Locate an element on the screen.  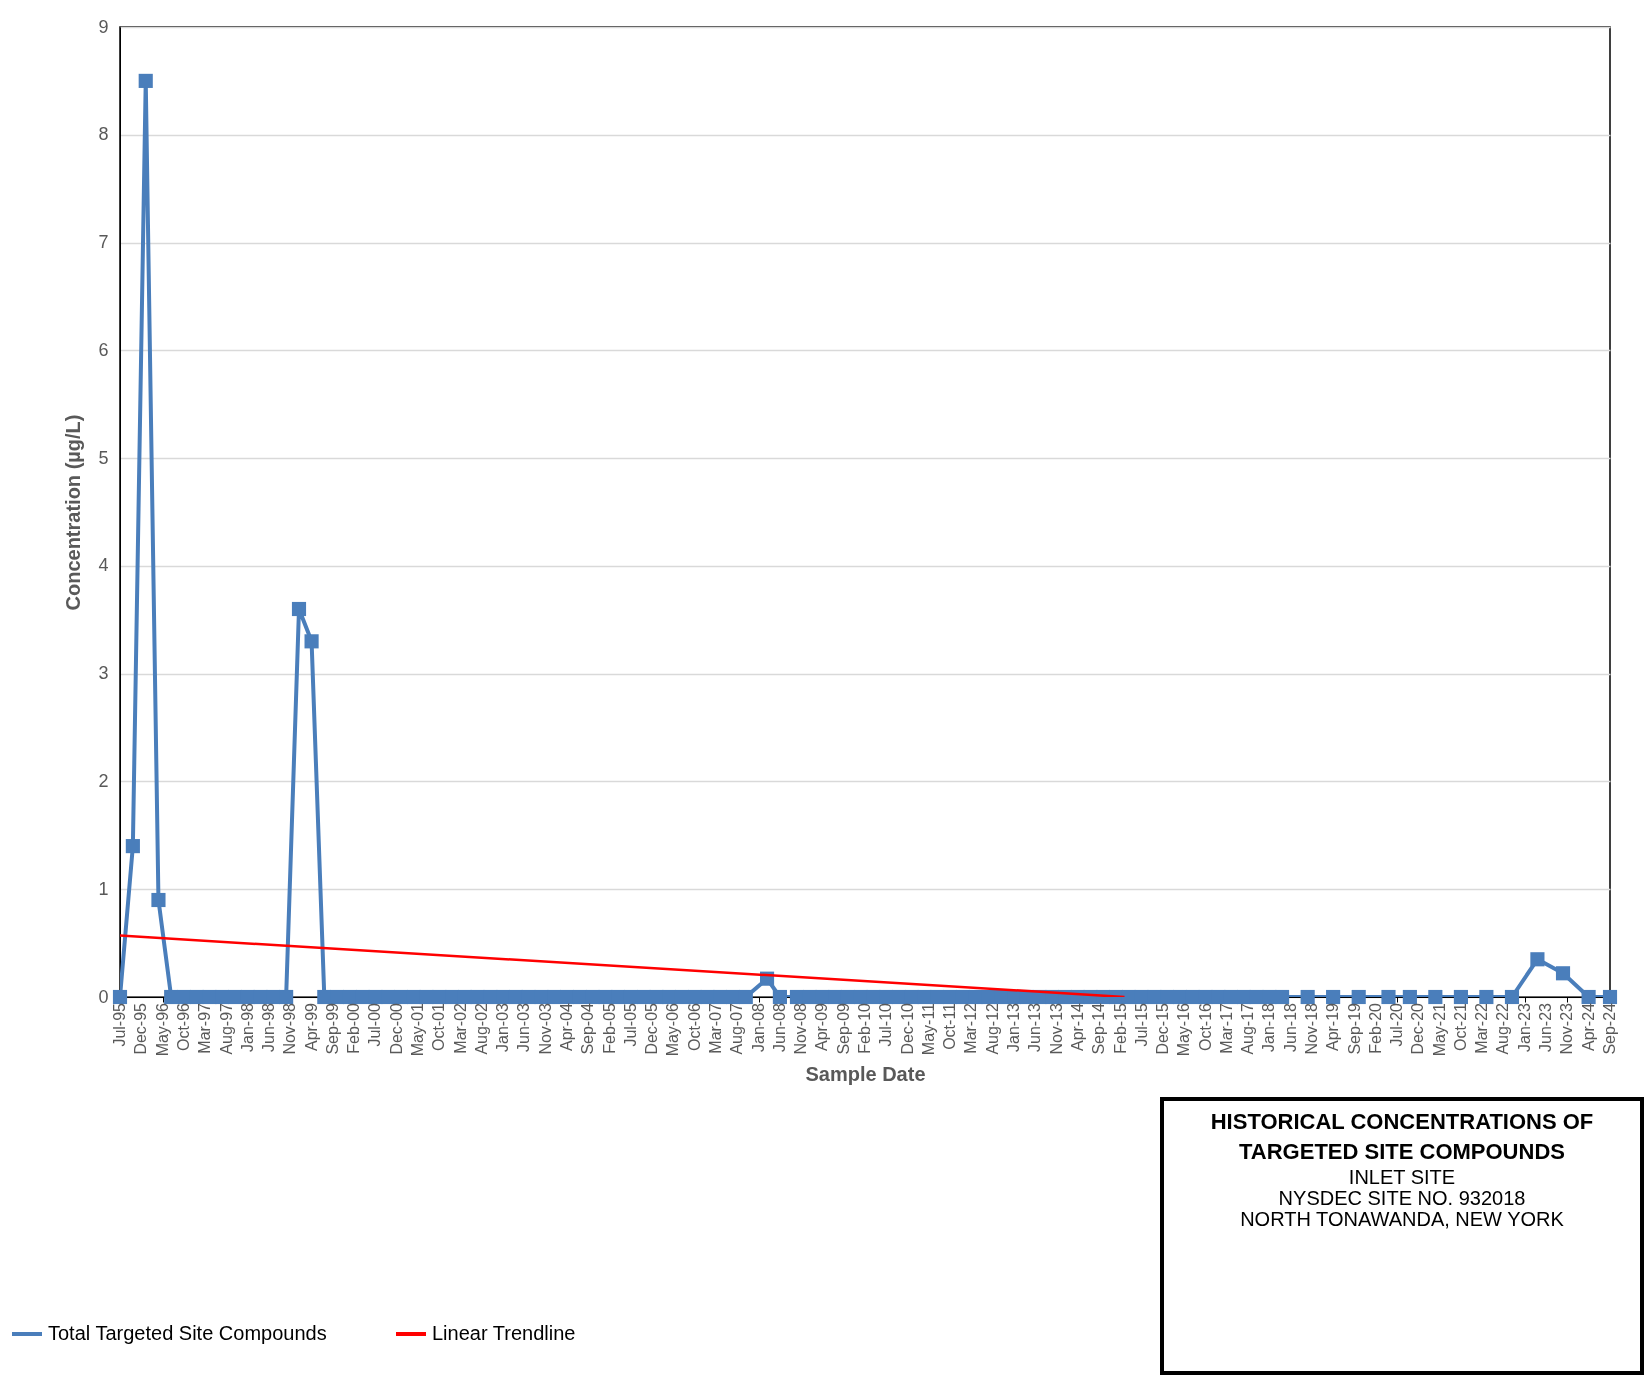
x-tick-label: Oct-11 is located at coordinates (950, 1026).